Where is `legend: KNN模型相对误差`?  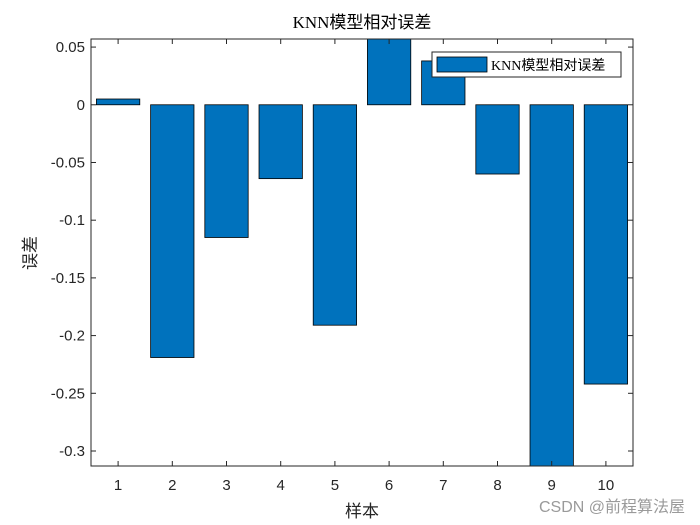
legend: KNN模型相对误差 is located at coordinates (526, 64).